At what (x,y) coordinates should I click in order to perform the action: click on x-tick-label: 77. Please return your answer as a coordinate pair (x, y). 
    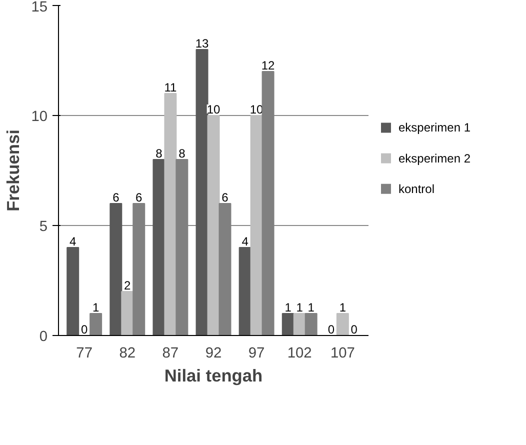
    Looking at the image, I should click on (84, 354).